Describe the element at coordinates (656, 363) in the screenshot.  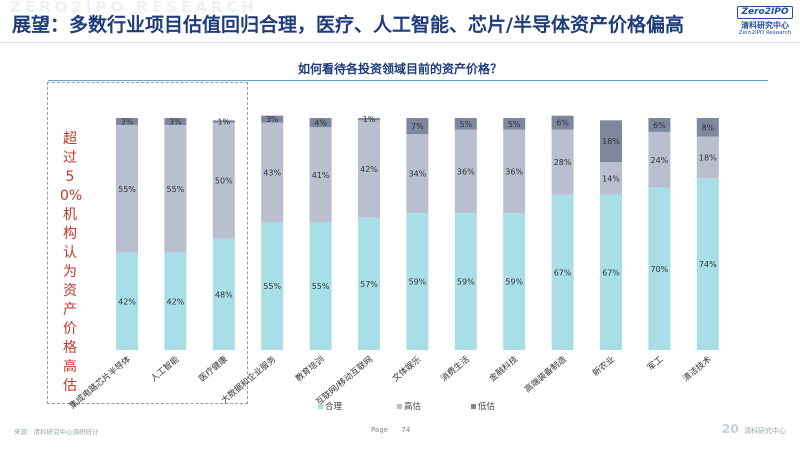
I see `category-label: 军工` at that location.